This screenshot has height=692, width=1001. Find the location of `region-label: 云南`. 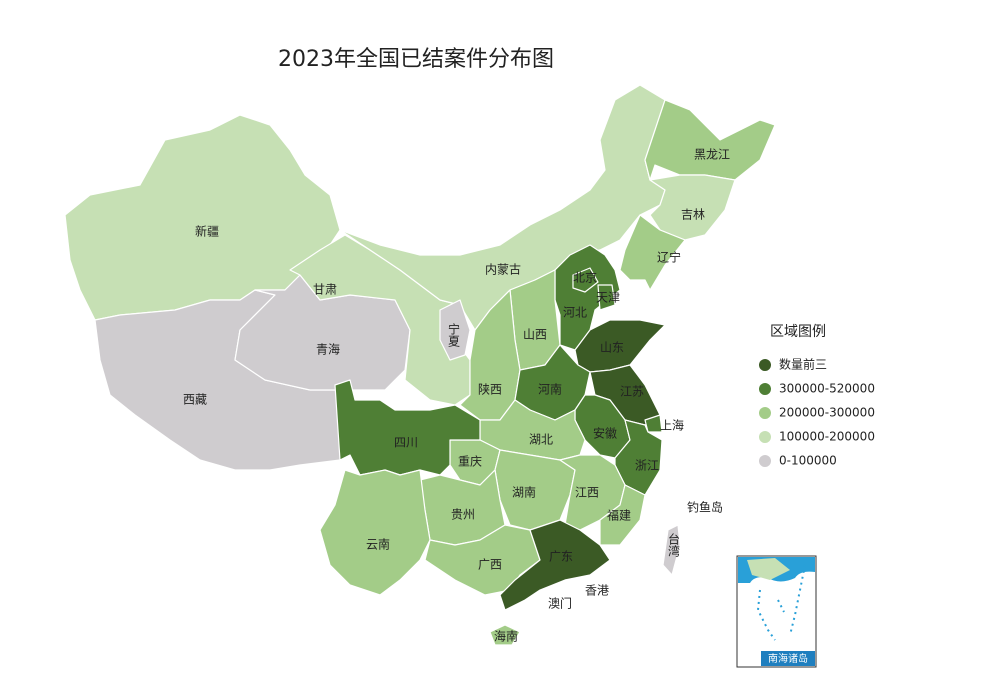

region-label: 云南 is located at coordinates (378, 544).